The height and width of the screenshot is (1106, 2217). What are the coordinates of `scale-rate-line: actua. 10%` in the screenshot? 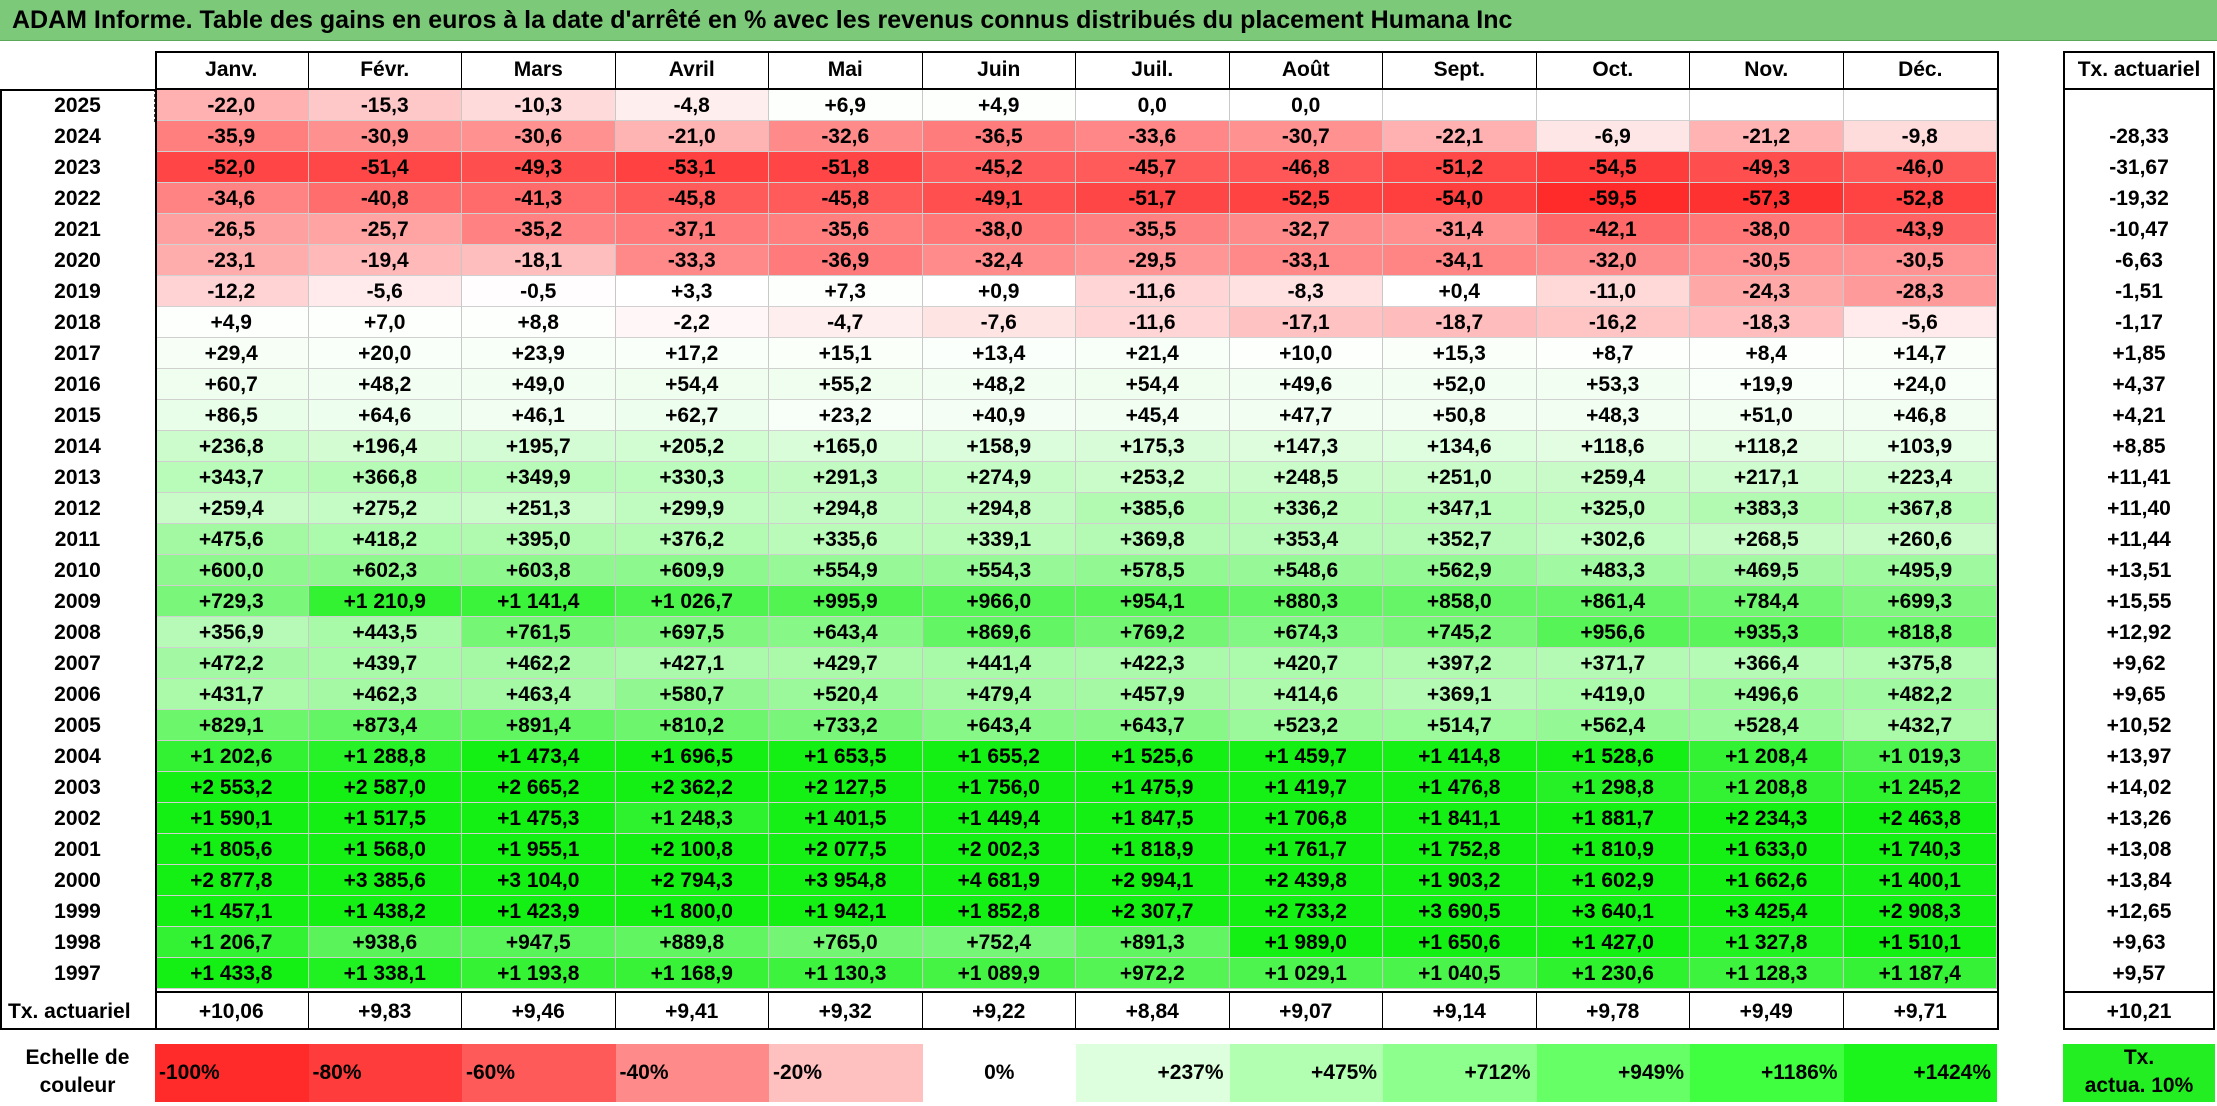 It's located at (2139, 1085).